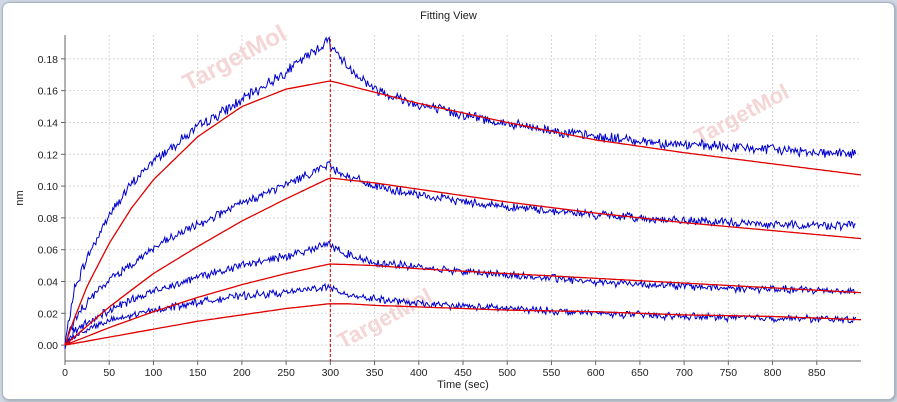 The width and height of the screenshot is (897, 402). I want to click on x-tick-label: 300, so click(331, 373).